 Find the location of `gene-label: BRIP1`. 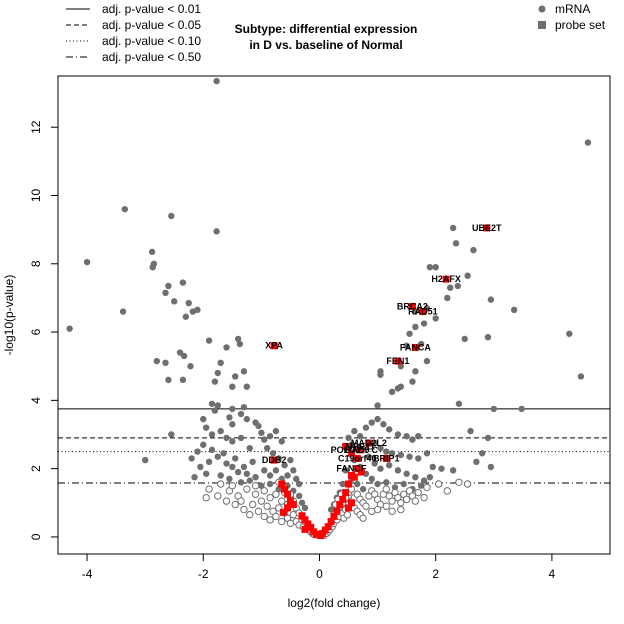

gene-label: BRIP1 is located at coordinates (386, 458).